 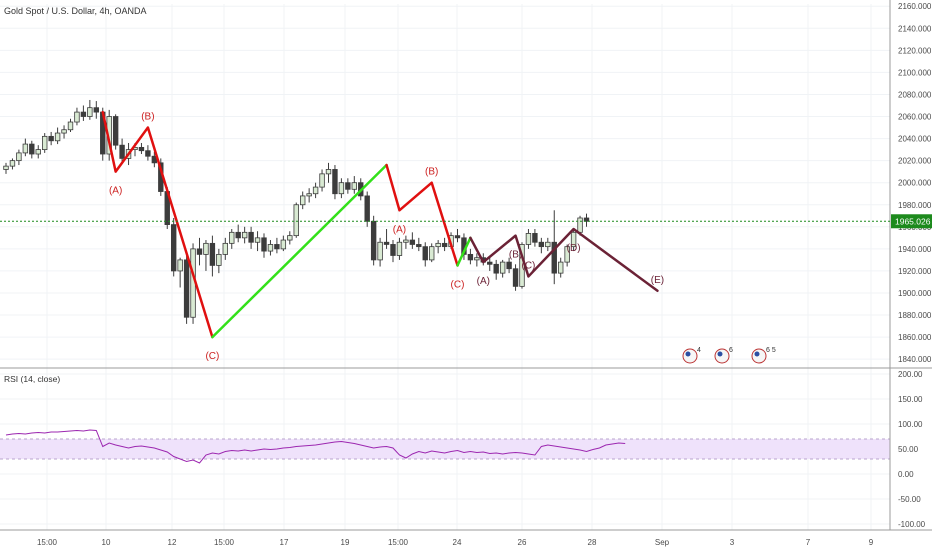 I want to click on elliott-wave-rally, so click(x=299, y=251).